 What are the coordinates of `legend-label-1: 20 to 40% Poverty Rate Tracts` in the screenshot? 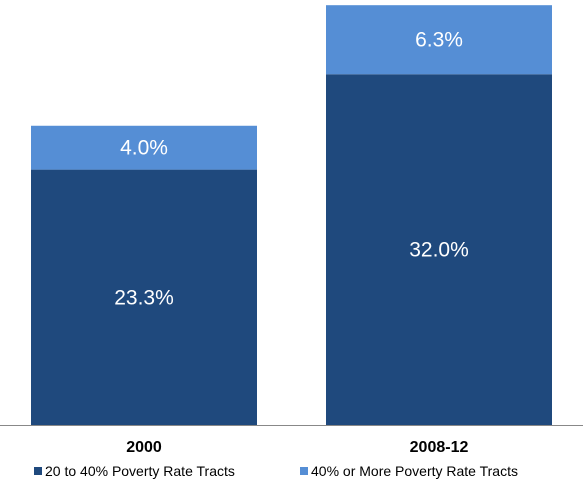 It's located at (140, 471).